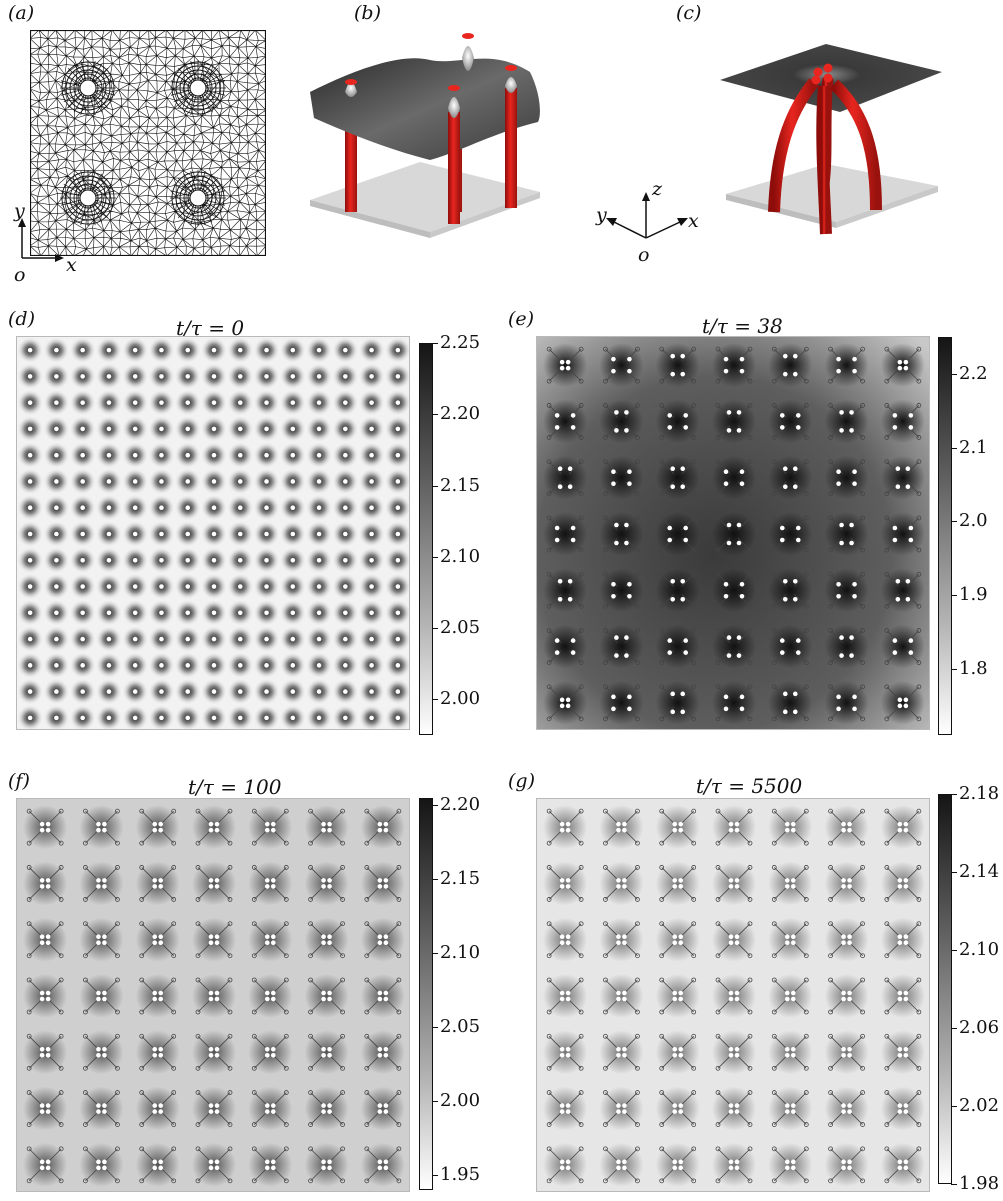  Describe the element at coordinates (979, 949) in the screenshot. I see `colorbar-tick-label: 2.10` at that location.